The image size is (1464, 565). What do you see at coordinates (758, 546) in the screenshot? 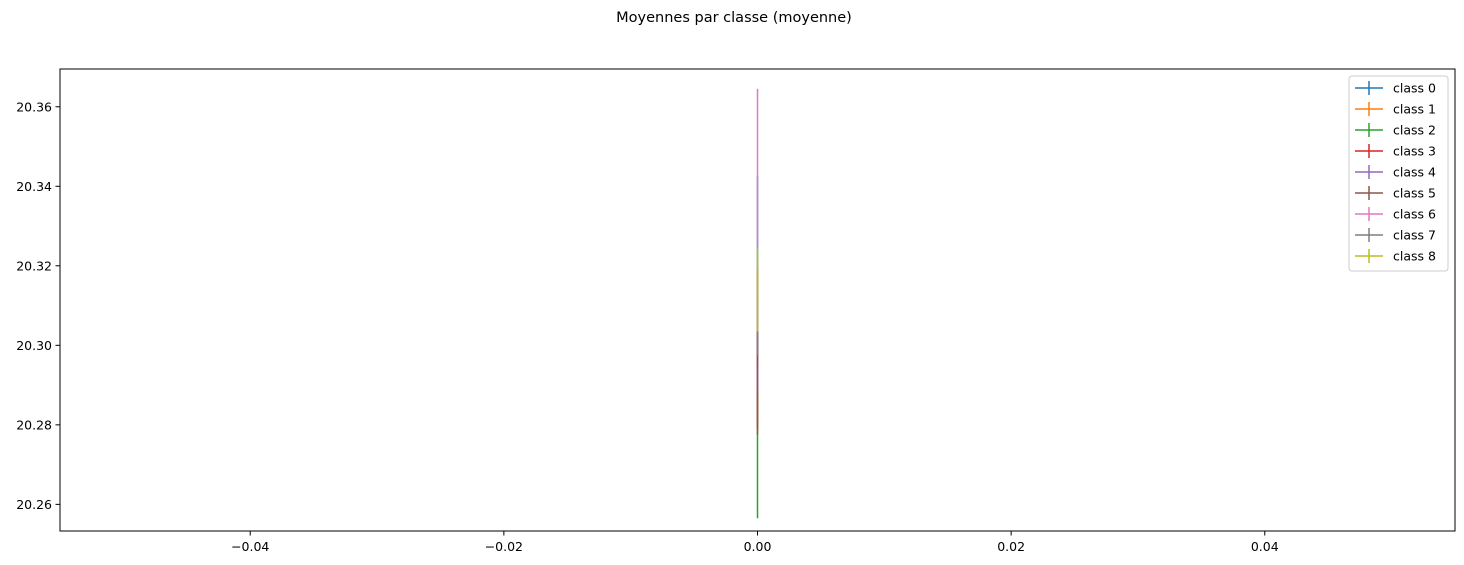
I see `x-tick-label: 0.00` at bounding box center [758, 546].